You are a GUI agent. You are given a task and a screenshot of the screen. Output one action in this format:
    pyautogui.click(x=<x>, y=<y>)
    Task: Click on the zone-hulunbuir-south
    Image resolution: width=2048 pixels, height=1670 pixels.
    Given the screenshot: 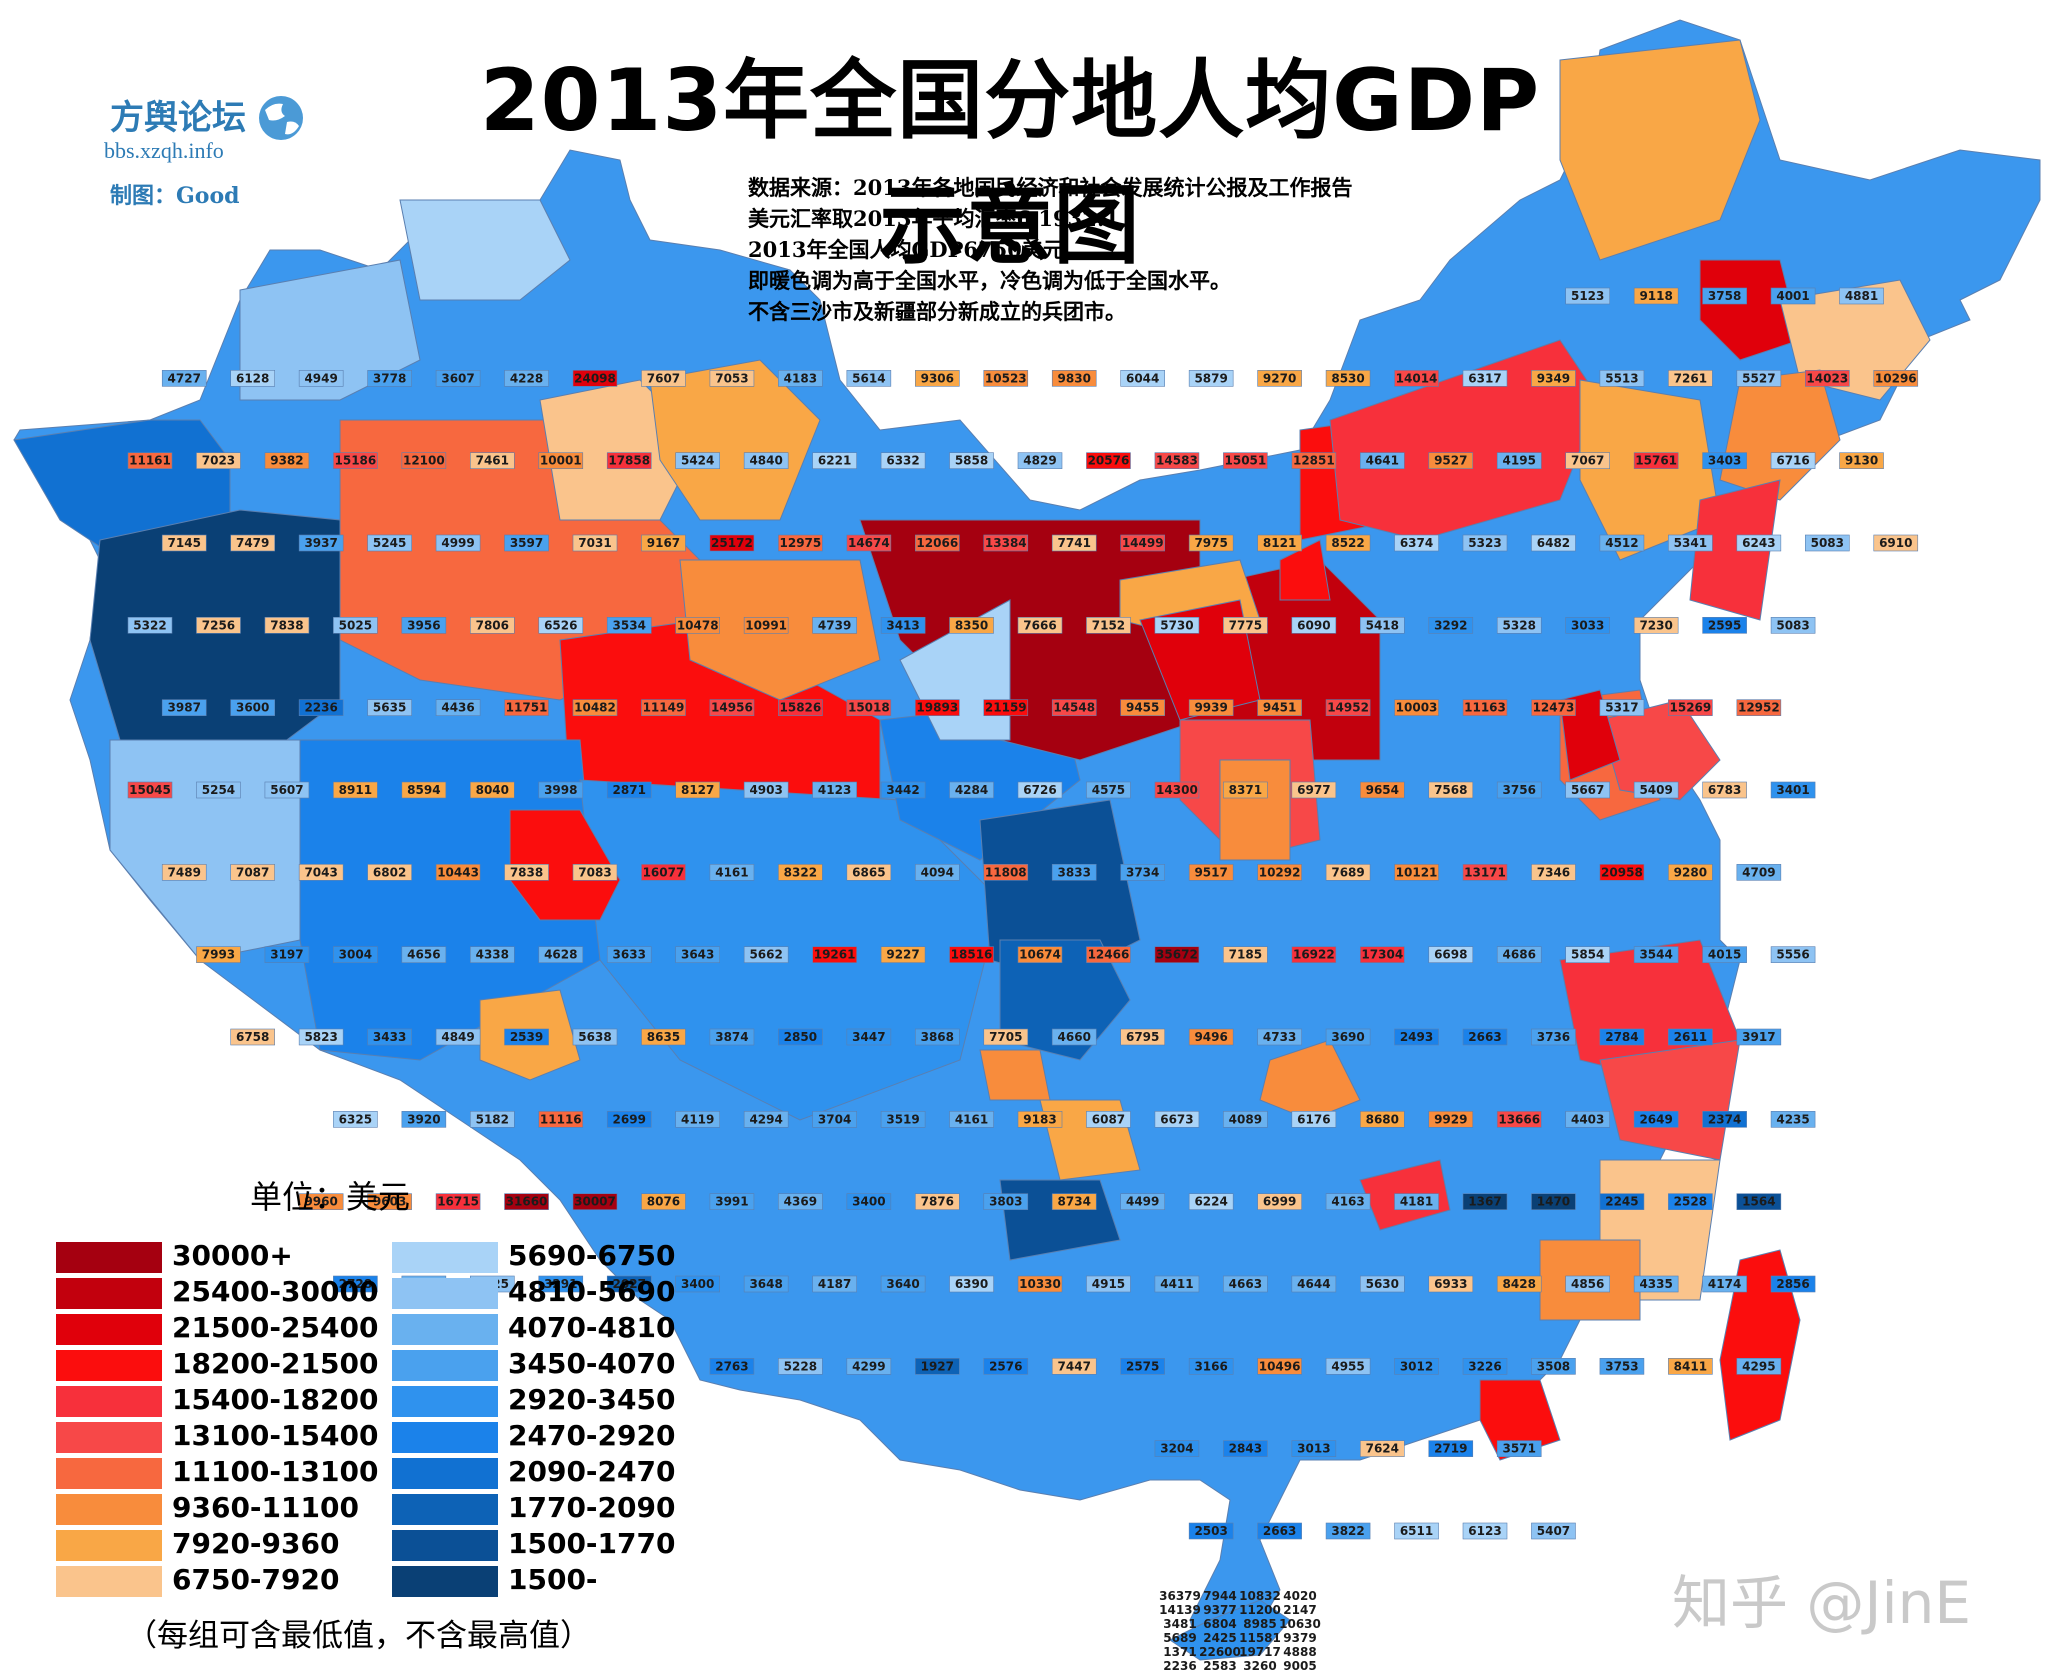 What is the action you would take?
    pyautogui.click(x=1465, y=440)
    